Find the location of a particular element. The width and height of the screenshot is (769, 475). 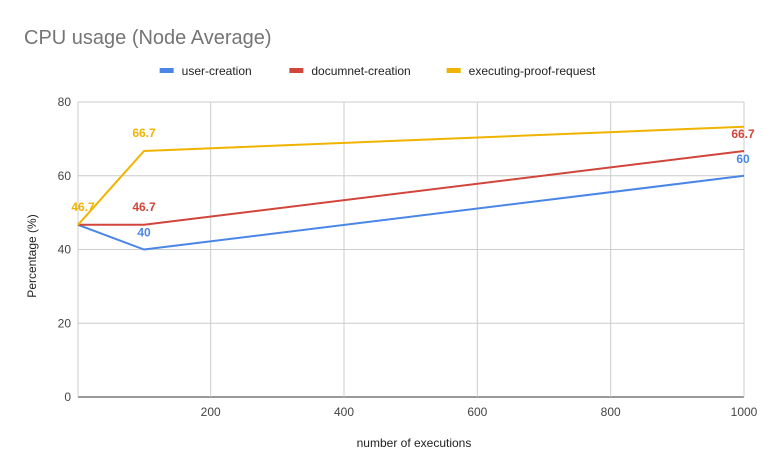

x-tick-label: 200 is located at coordinates (211, 412).